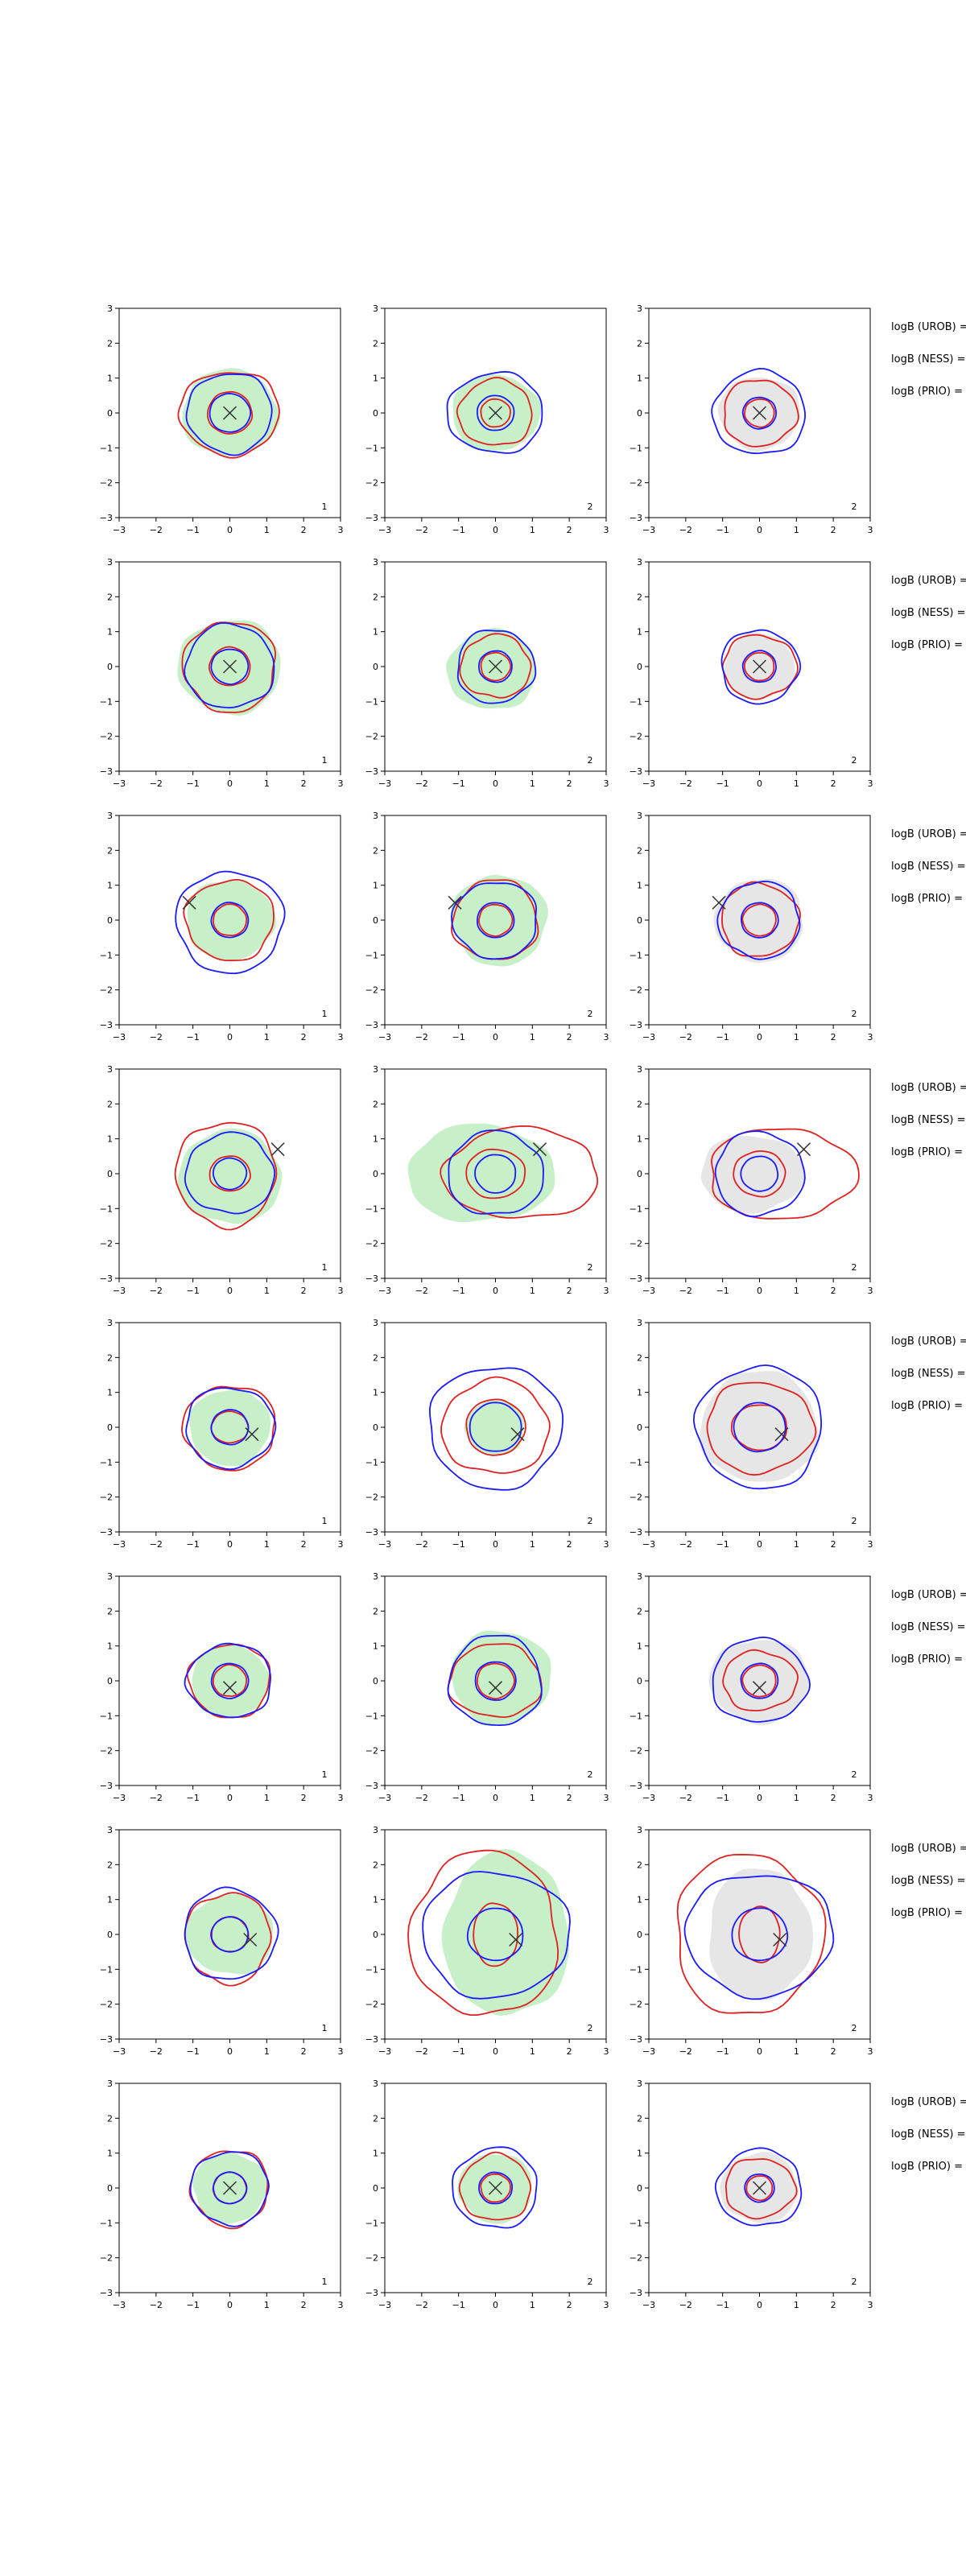 This screenshot has height=2576, width=966. I want to click on row-annotations-2: logB (UROB) = logB (NESS) = logB (PRIO) =, so click(928, 866).